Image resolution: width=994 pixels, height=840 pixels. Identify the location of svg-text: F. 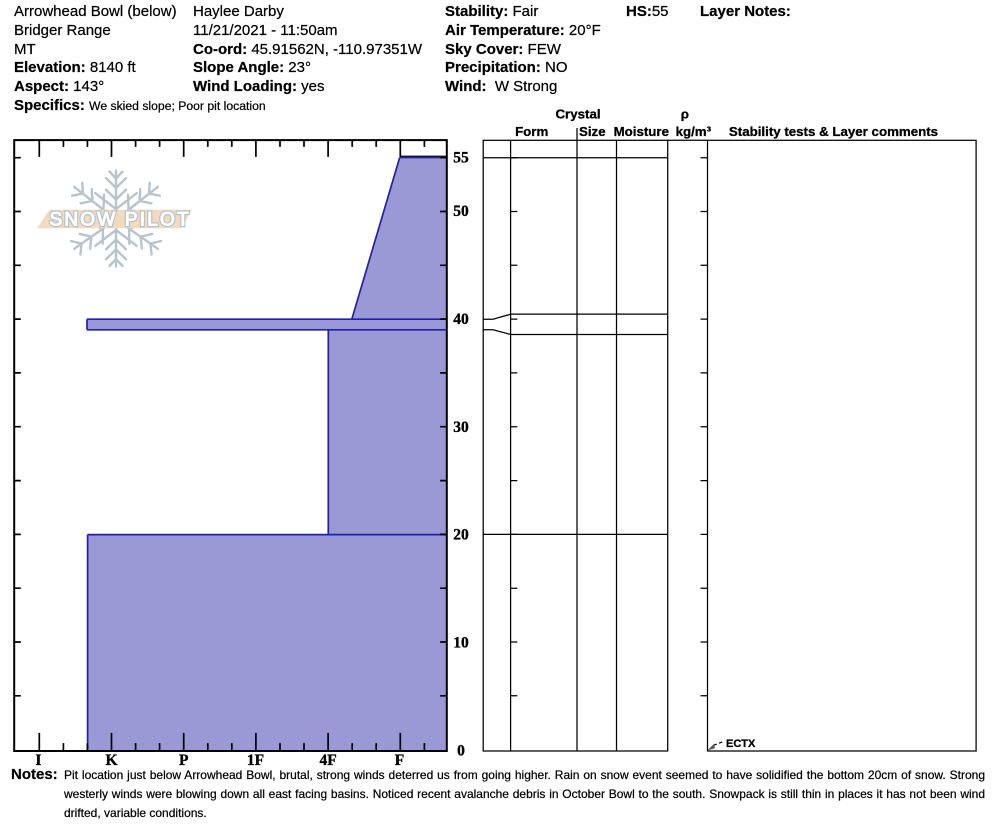
(399, 760).